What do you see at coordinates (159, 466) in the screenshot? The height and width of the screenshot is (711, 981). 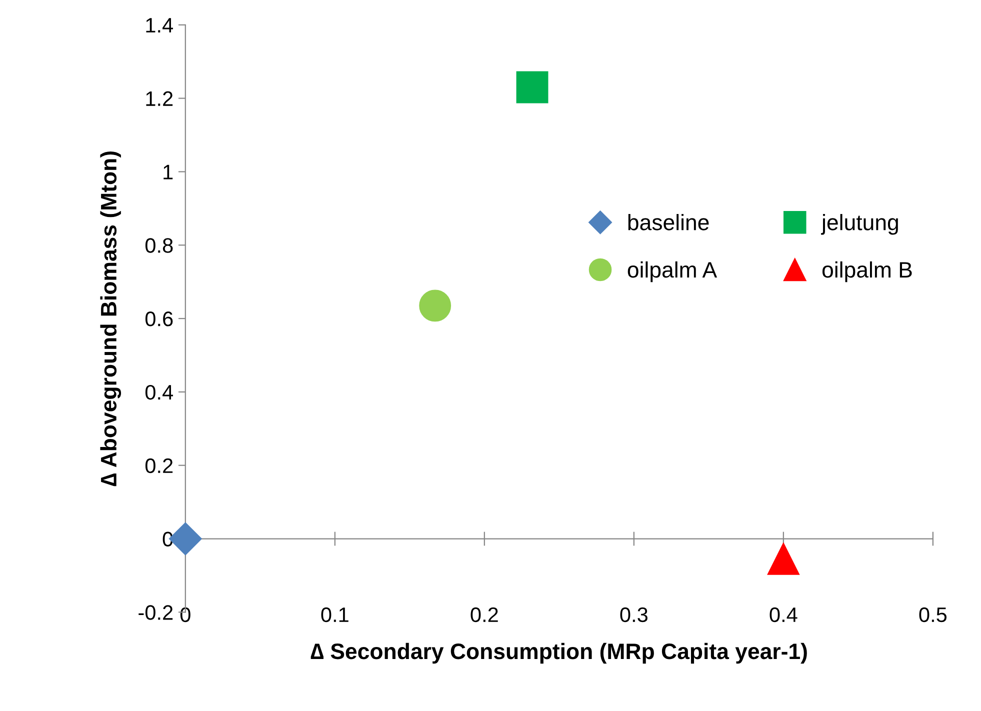 I see `y-tick-label: 0.2` at bounding box center [159, 466].